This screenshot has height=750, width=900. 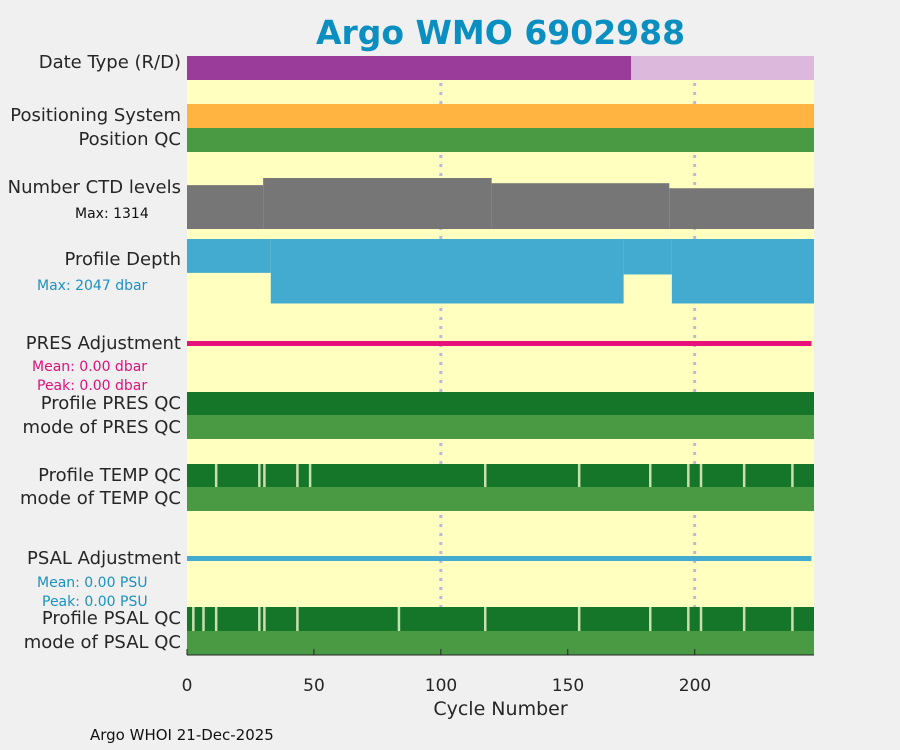 What do you see at coordinates (568, 686) in the screenshot?
I see `x-tick-label-150: 150` at bounding box center [568, 686].